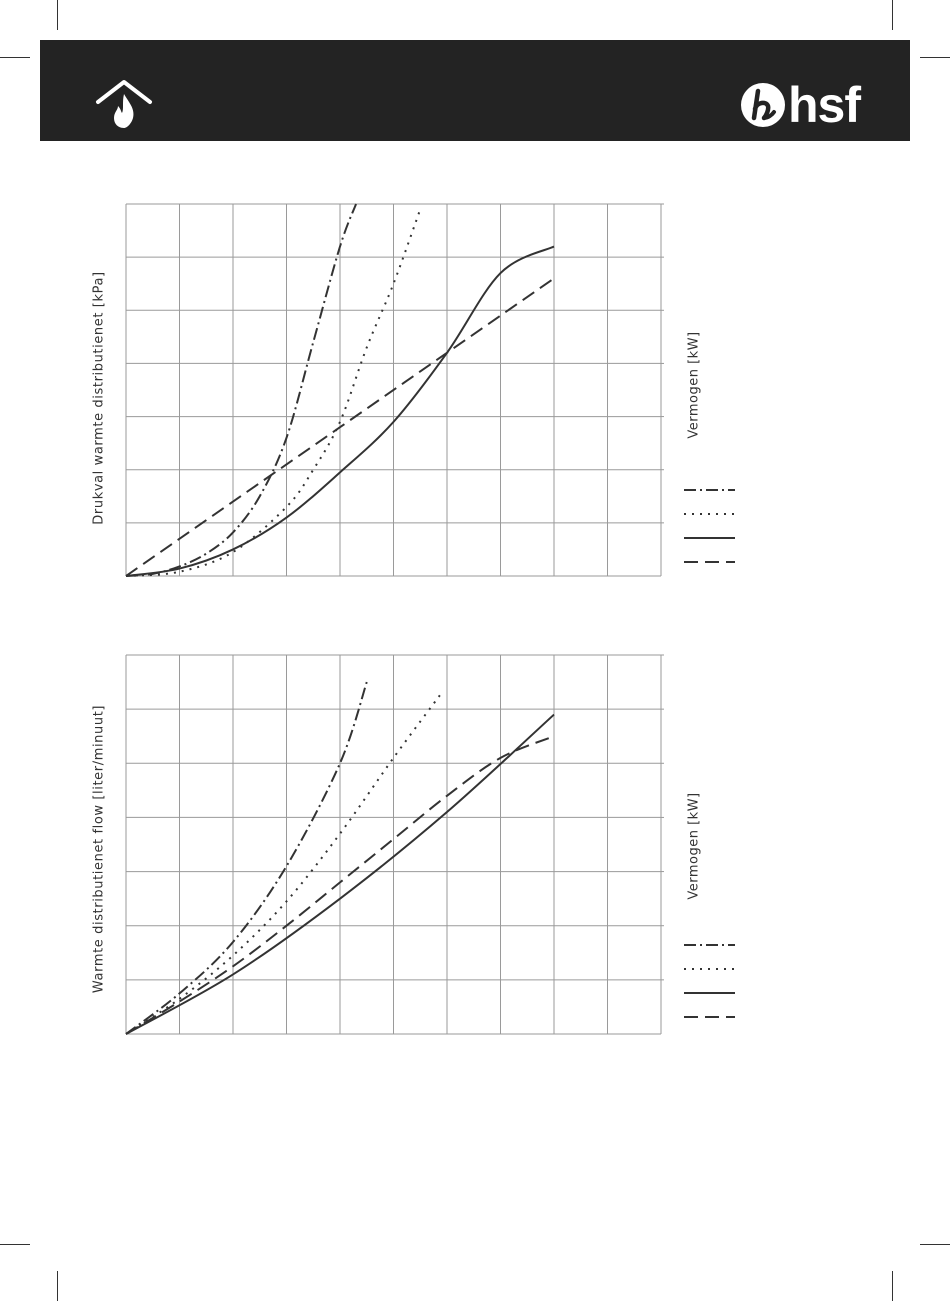  What do you see at coordinates (763, 105) in the screenshot?
I see `hsf-logo-icon` at bounding box center [763, 105].